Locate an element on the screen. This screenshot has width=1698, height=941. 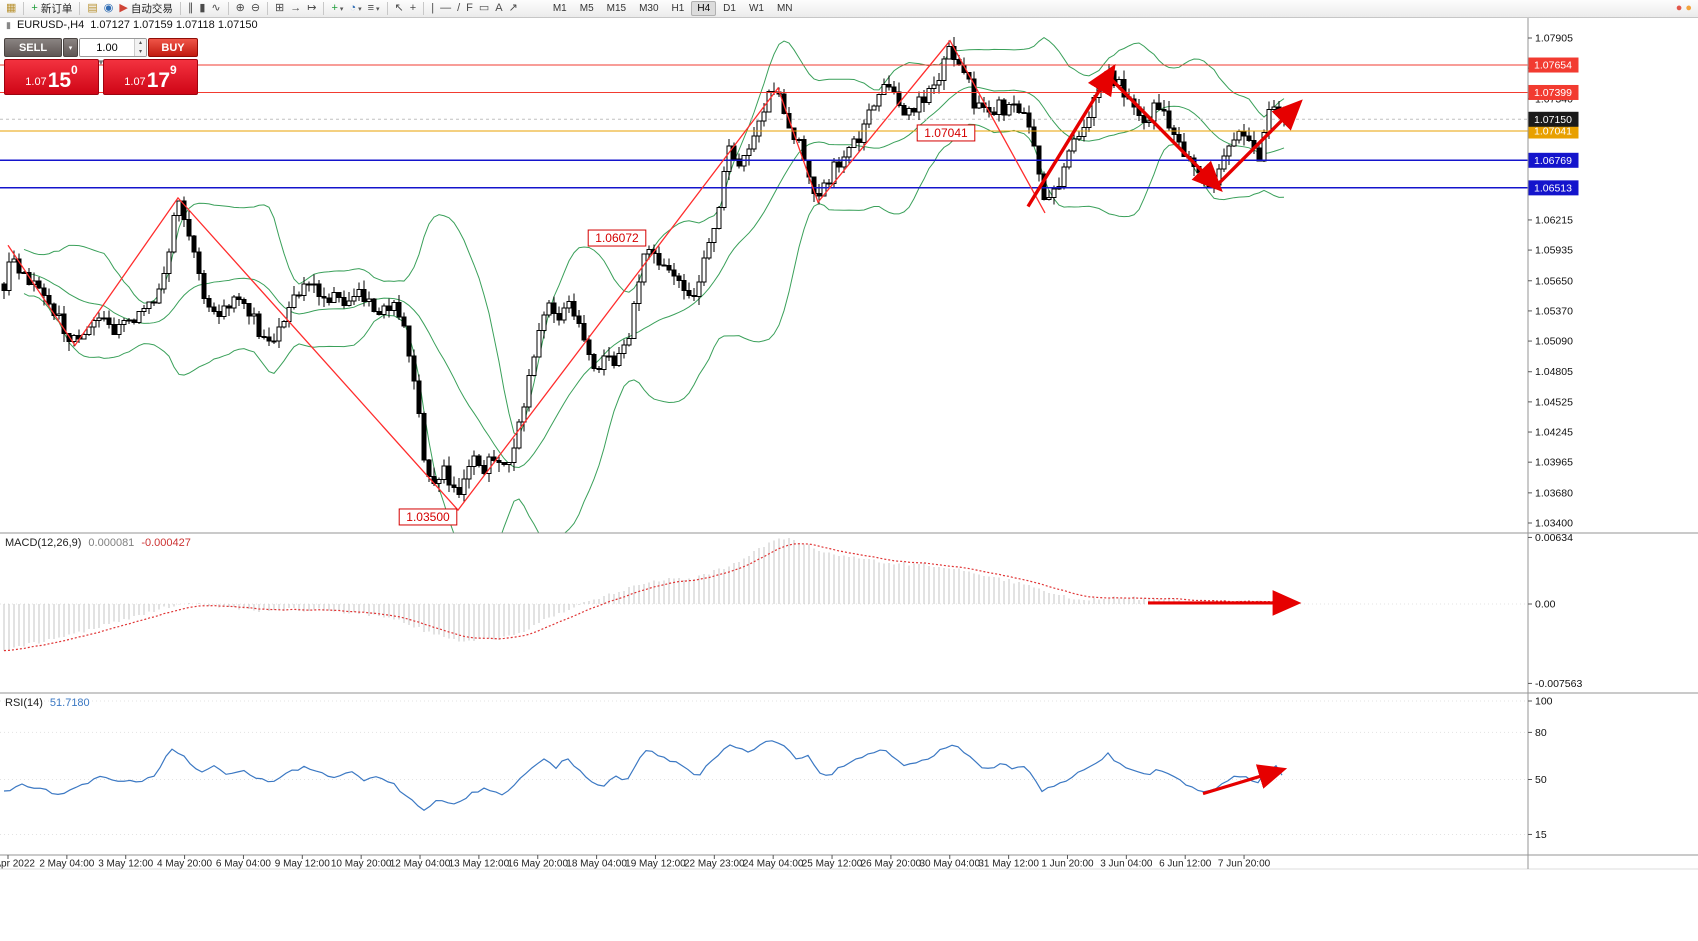
timeframes-icon-glyph: ◔ is located at coordinates (353, 8).